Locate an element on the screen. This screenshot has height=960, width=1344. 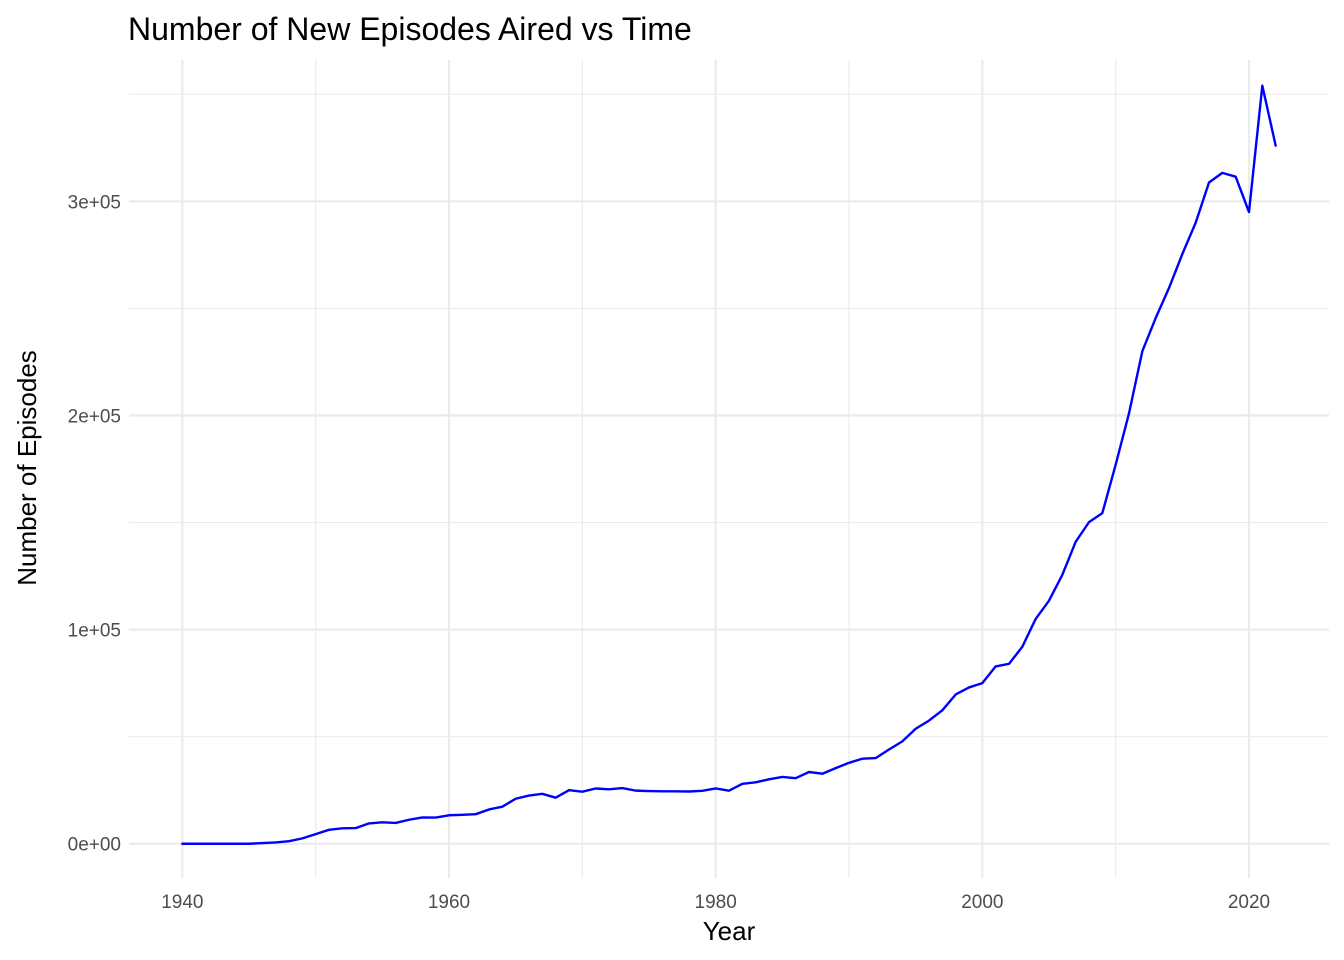
y-tick-label: 1e+05 is located at coordinates (94, 631).